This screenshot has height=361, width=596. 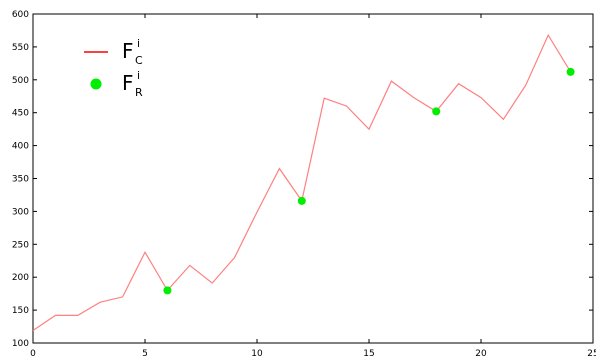 I want to click on x-tick-label: 10, so click(x=257, y=354).